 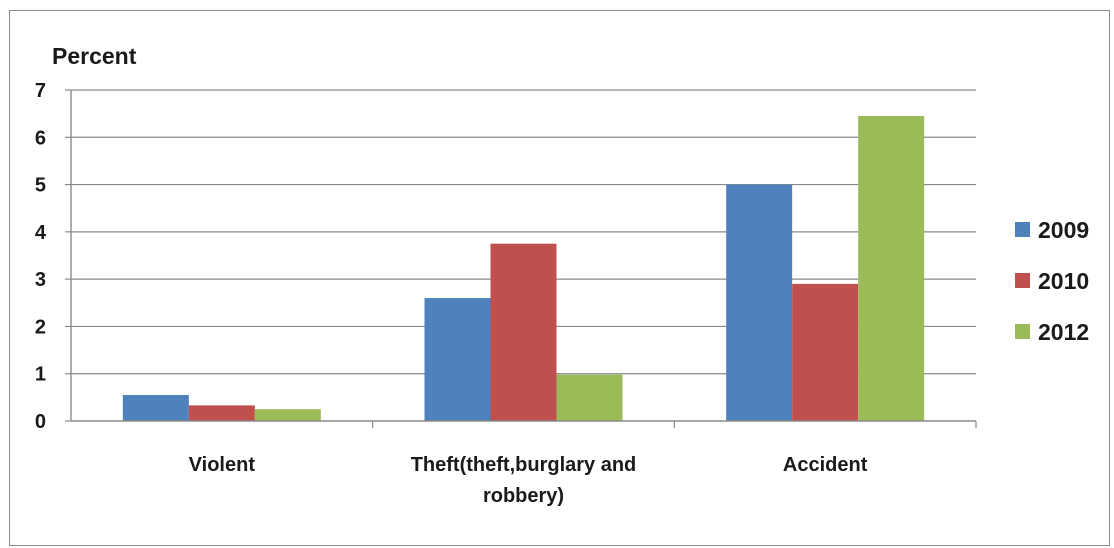 What do you see at coordinates (524, 465) in the screenshot?
I see `category-label: Theft(theft,burglary and` at bounding box center [524, 465].